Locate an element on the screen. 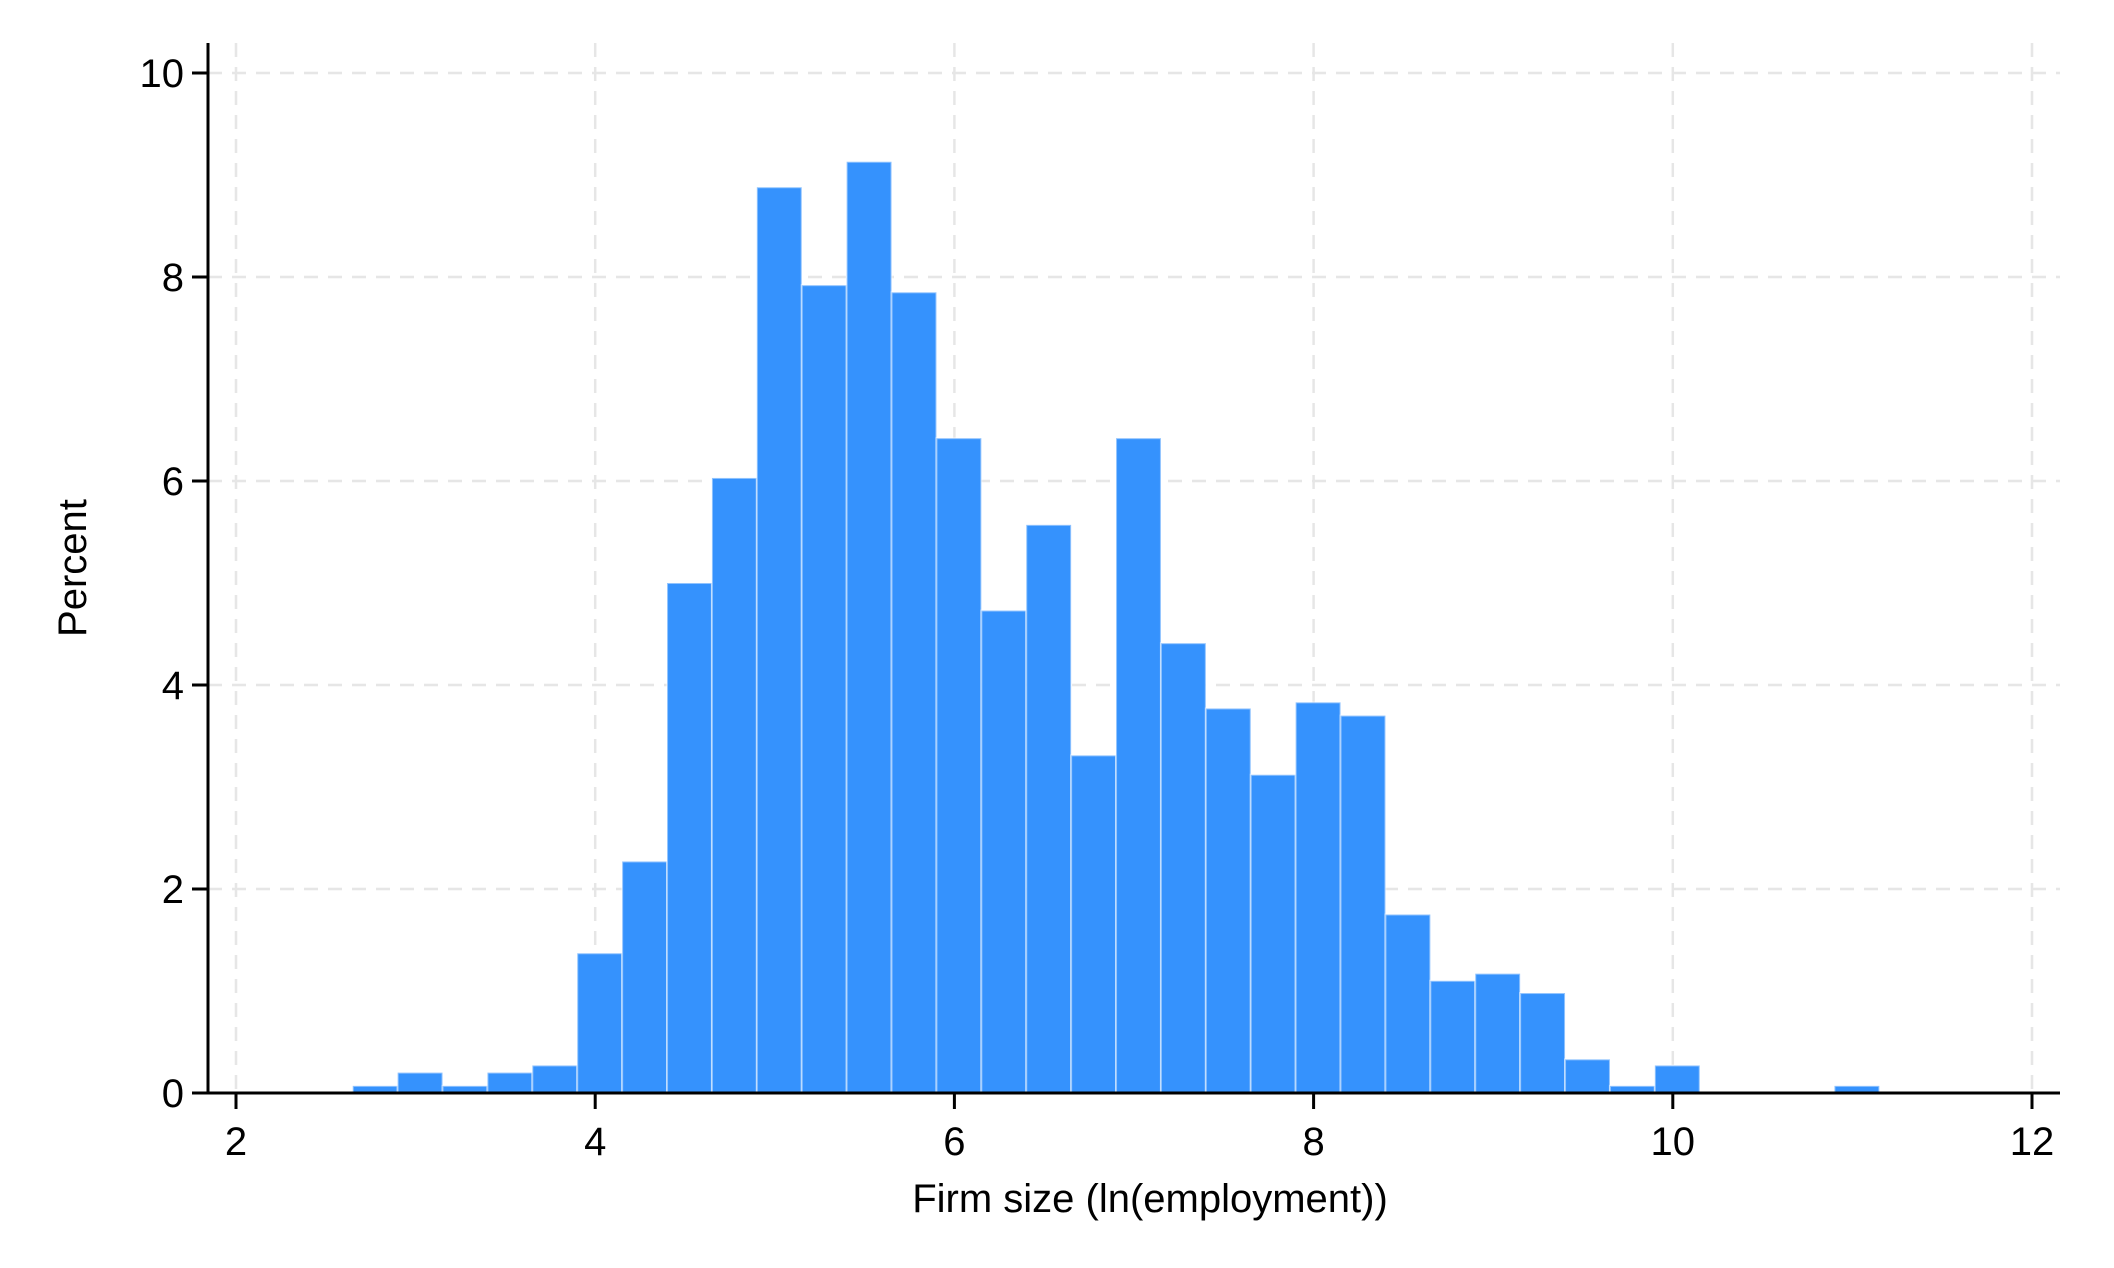  x-tick-label: 2 is located at coordinates (236, 1142).